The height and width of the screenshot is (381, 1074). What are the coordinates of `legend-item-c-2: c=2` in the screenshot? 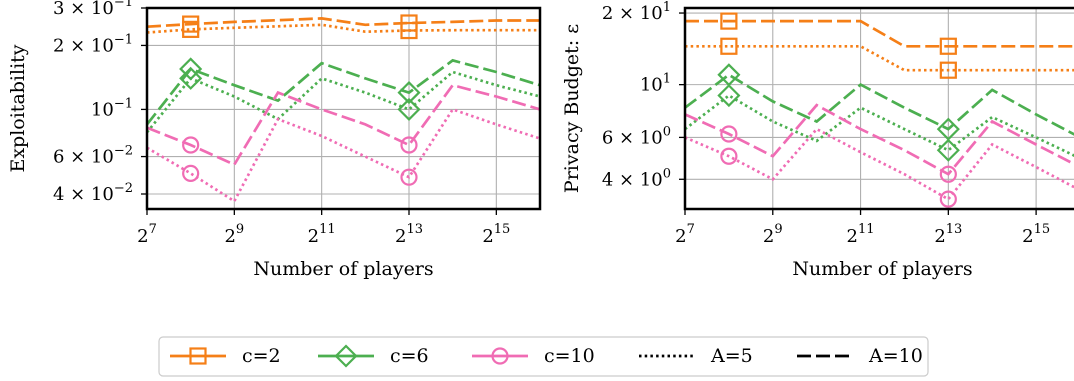 It's located at (225, 356).